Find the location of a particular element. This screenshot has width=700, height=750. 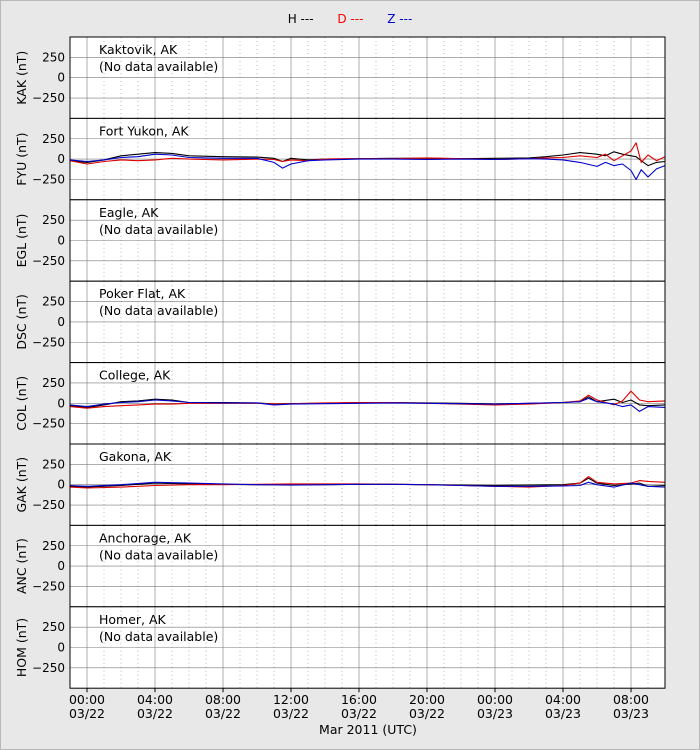

panel-gak: 250 0 −250 Gakona, AK GAK (nT) is located at coordinates (340, 484).